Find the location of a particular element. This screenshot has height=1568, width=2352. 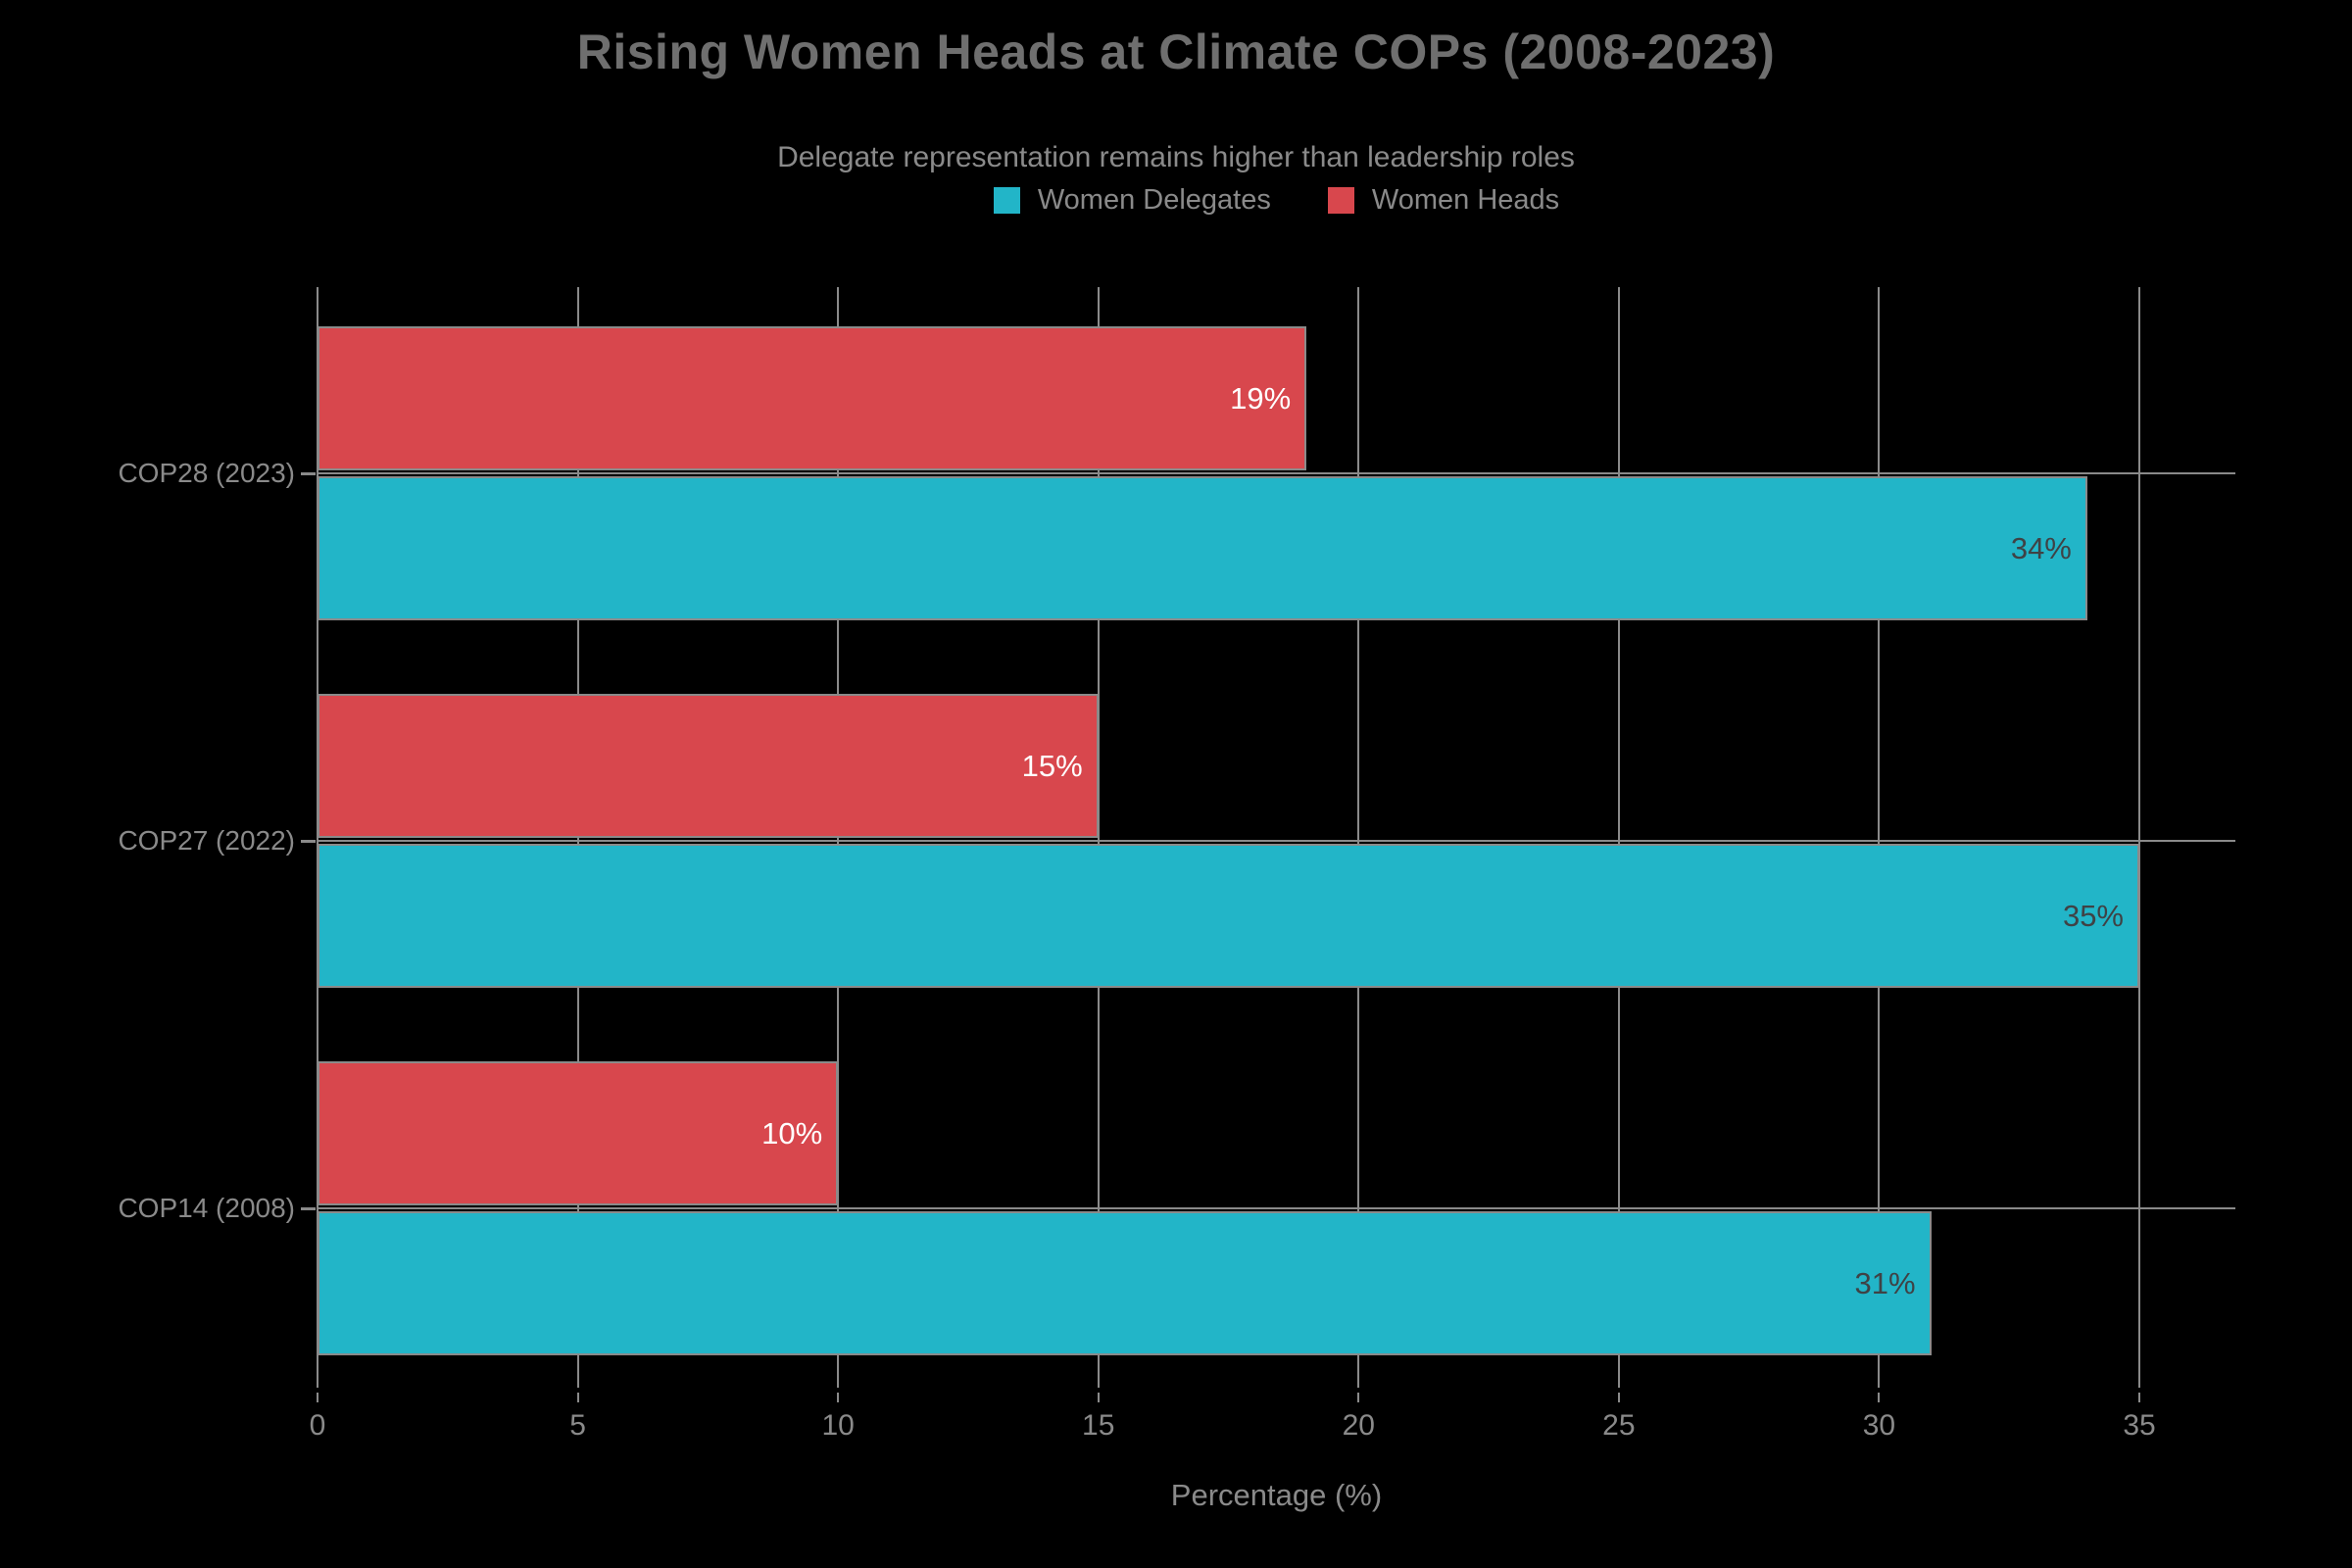

x-axis-tick-label: 30 is located at coordinates (1879, 1425).